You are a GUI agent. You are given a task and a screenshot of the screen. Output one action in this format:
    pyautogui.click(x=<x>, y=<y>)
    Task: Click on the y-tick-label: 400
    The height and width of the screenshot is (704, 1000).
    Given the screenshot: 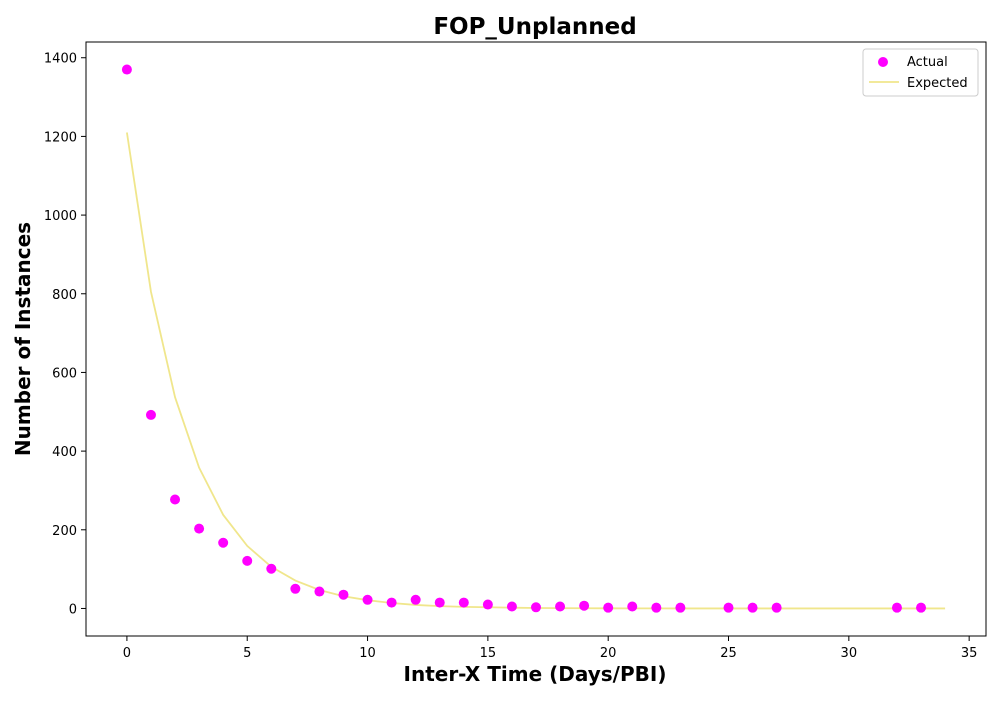 What is the action you would take?
    pyautogui.click(x=64, y=452)
    